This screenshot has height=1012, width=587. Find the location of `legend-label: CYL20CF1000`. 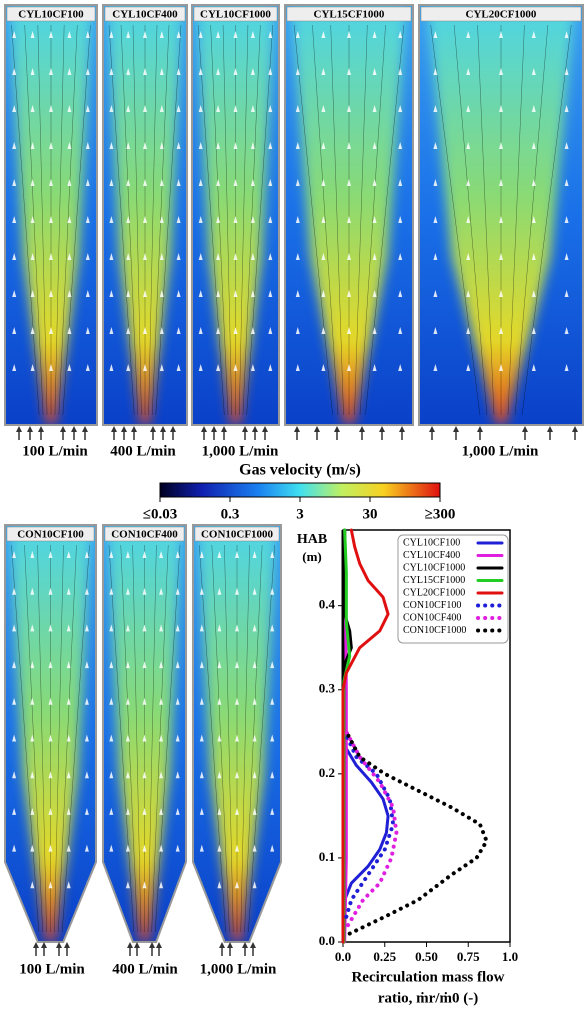

legend-label: CYL20CF1000 is located at coordinates (434, 592).